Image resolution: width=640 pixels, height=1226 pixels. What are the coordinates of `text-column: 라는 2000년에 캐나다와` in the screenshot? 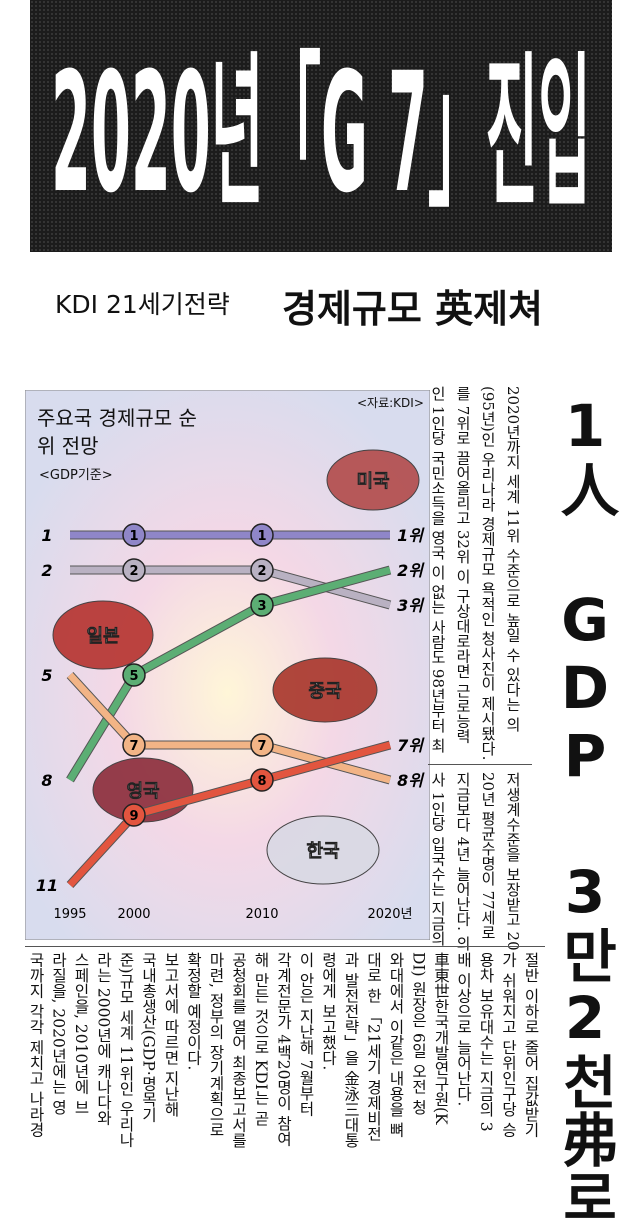 It's located at (103, 1039).